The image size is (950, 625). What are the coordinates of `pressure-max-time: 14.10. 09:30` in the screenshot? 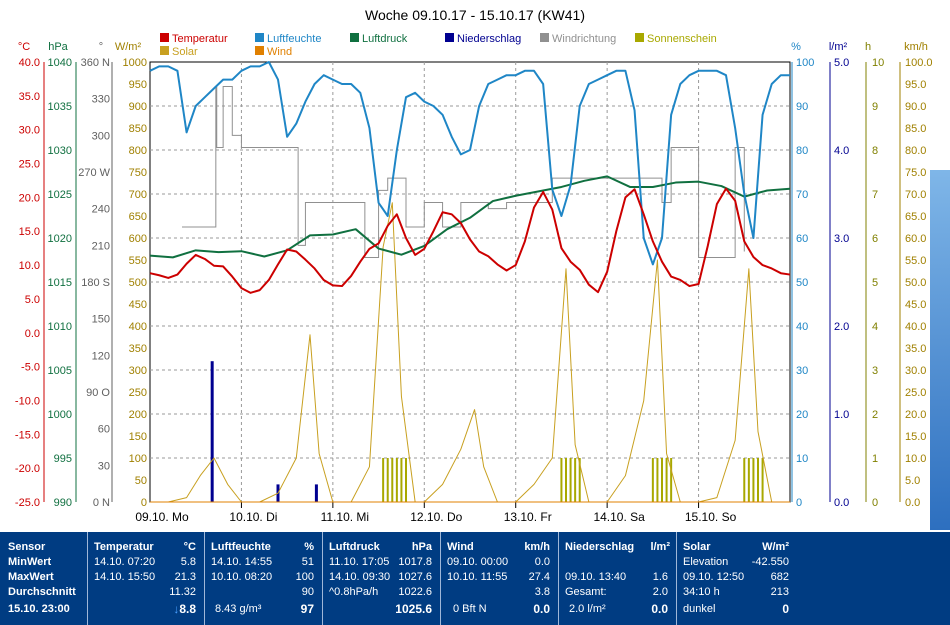 It's located at (360, 577).